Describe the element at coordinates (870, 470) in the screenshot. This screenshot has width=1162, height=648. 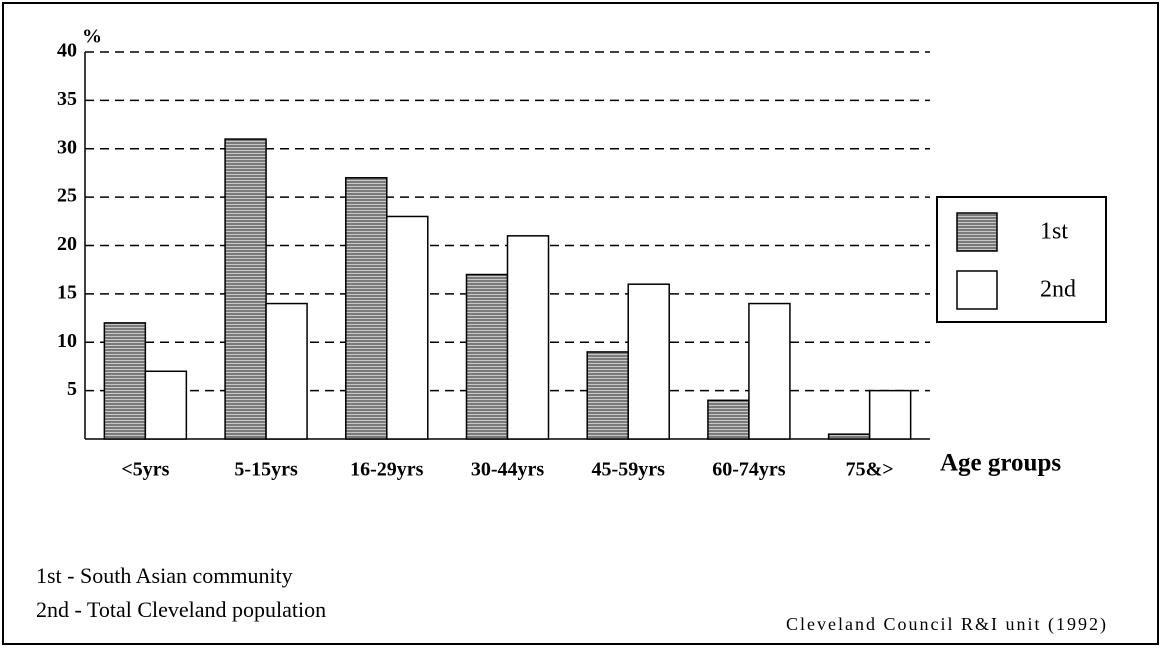
I see `x-tick-label: 75&>` at that location.